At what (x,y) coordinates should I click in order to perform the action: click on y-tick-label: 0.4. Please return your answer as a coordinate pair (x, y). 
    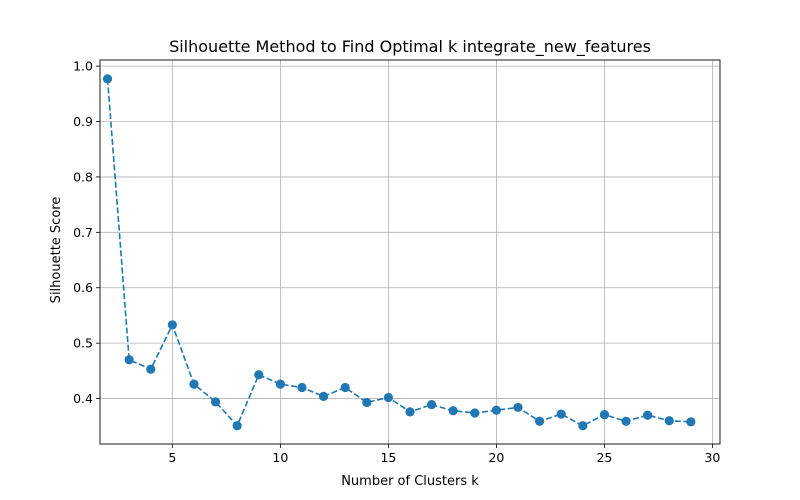
    Looking at the image, I should click on (83, 398).